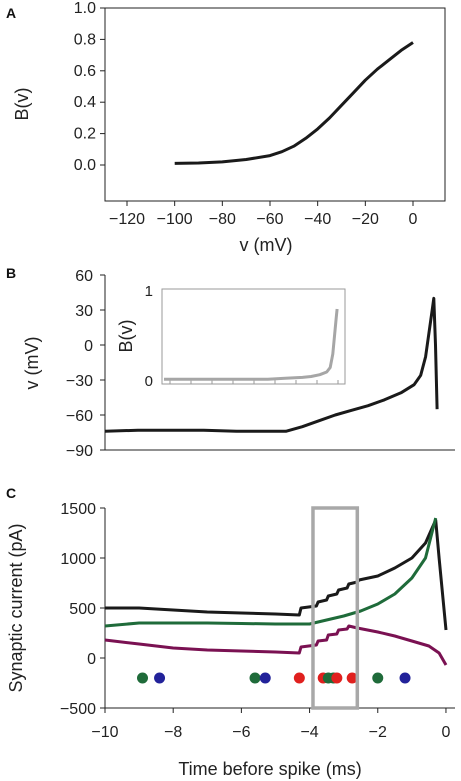 This screenshot has height=781, width=461. Describe the element at coordinates (84, 276) in the screenshot. I see `panel-b-ytick-label: 60` at that location.